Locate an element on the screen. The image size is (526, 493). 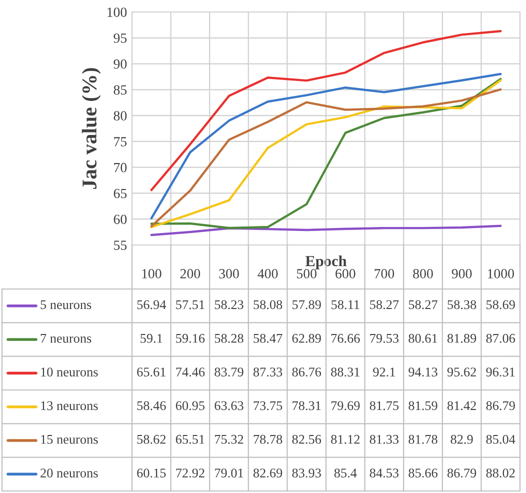
data-label: 94.13 is located at coordinates (423, 372).